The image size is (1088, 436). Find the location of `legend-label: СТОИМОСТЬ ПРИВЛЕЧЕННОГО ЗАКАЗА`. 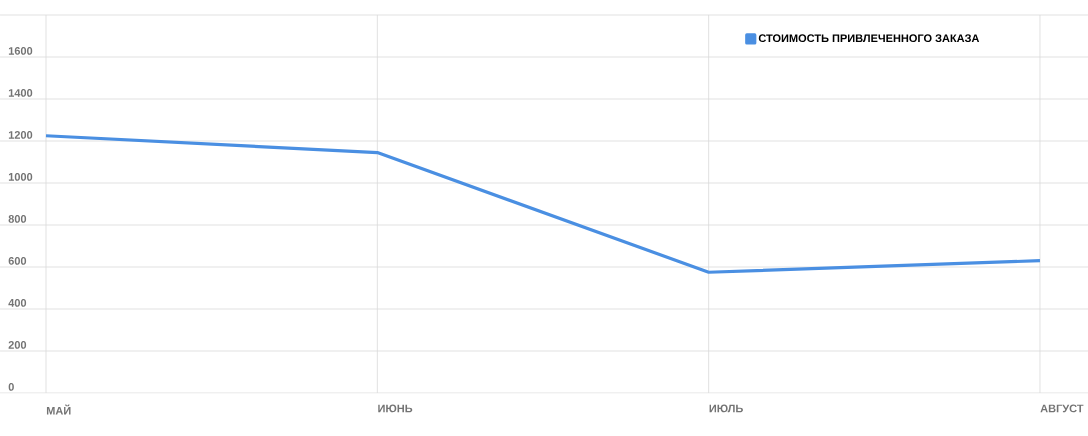

legend-label: СТОИМОСТЬ ПРИВЛЕЧЕННОГО ЗАКАЗА is located at coordinates (869, 38).